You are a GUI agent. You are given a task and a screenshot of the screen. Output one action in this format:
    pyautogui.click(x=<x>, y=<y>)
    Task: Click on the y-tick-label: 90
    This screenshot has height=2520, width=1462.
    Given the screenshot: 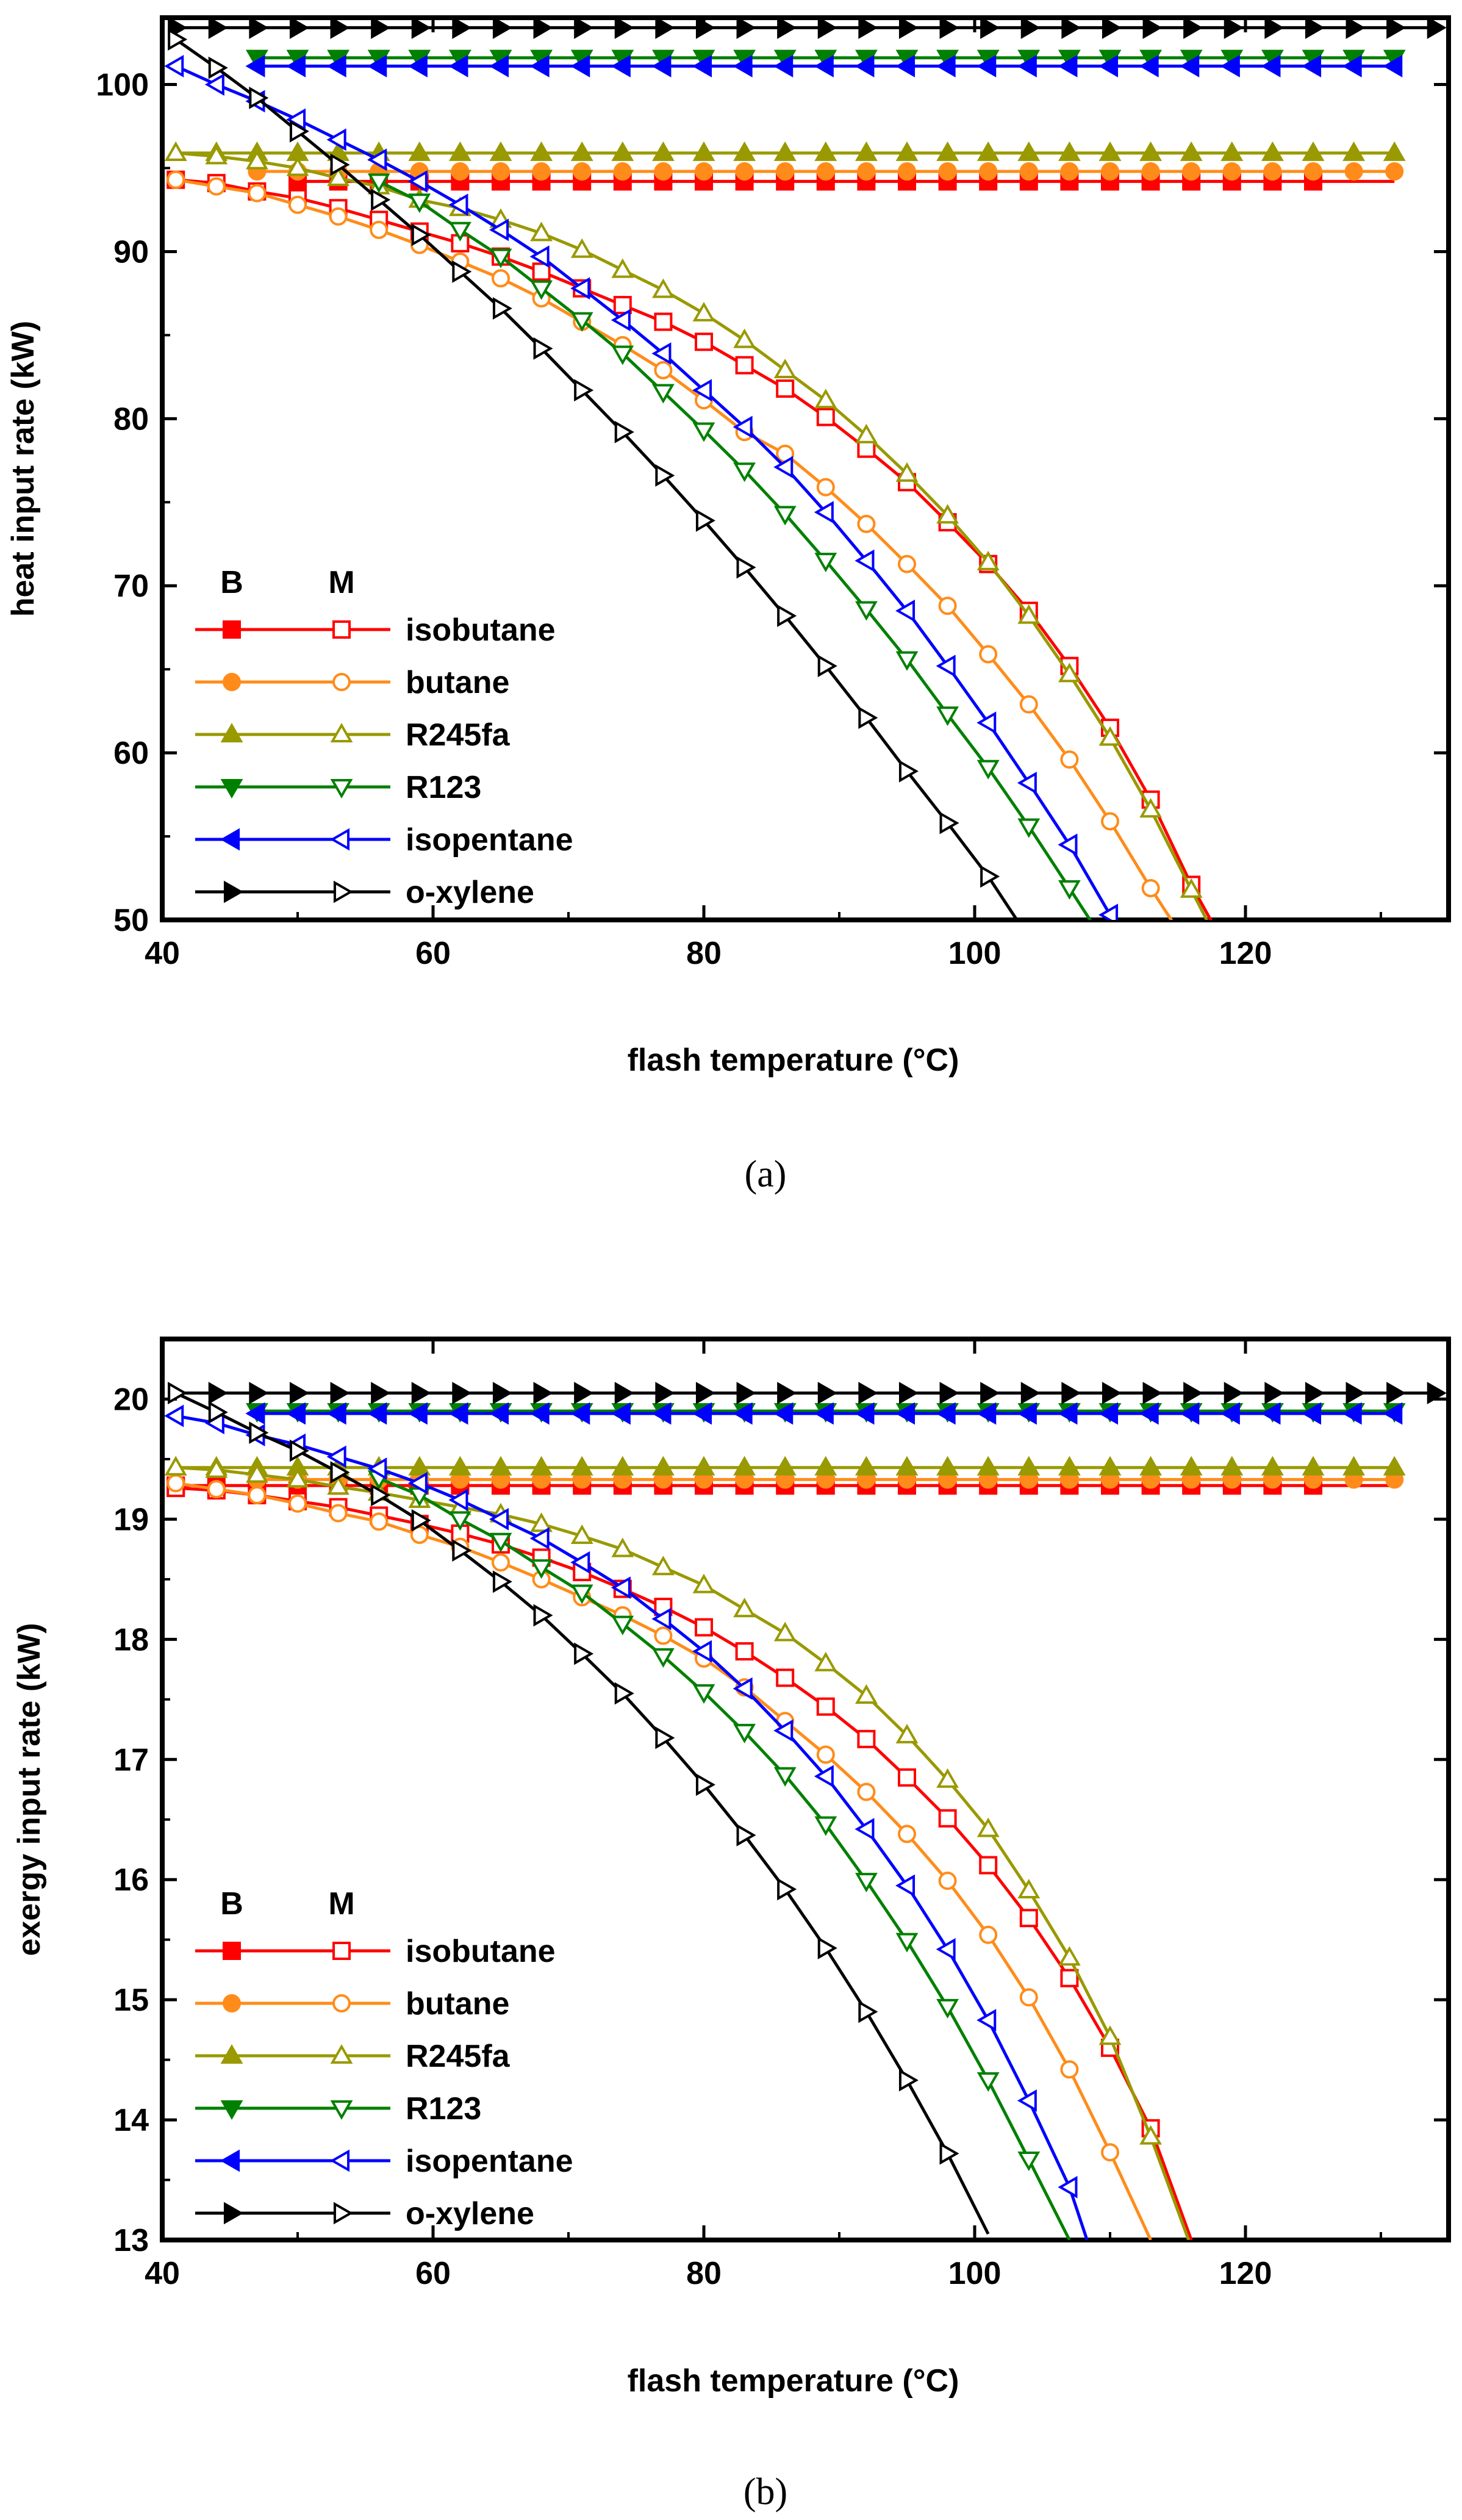 What is the action you would take?
    pyautogui.click(x=131, y=252)
    